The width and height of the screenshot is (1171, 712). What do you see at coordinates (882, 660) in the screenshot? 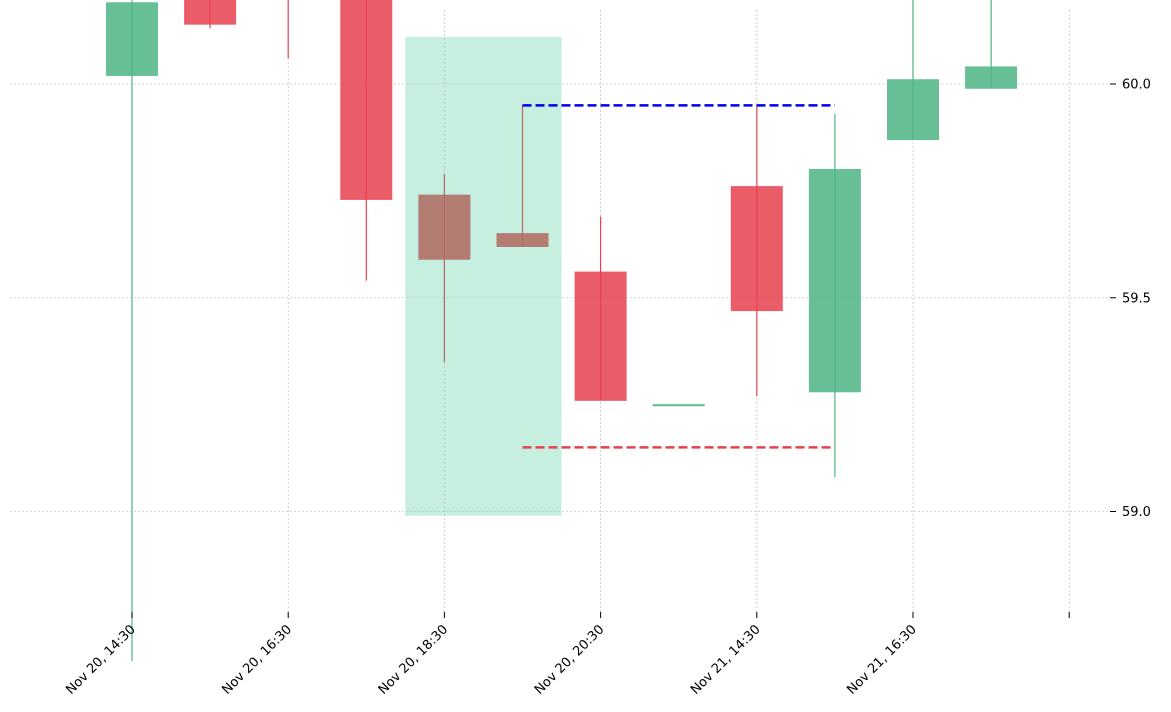
I see `x-tick-label: Nov 21, 16:30` at bounding box center [882, 660].